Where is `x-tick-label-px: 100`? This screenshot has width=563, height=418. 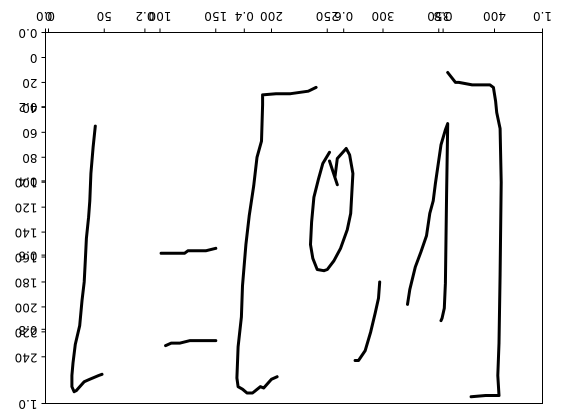
x-tick-label-px: 100 is located at coordinates (160, 16).